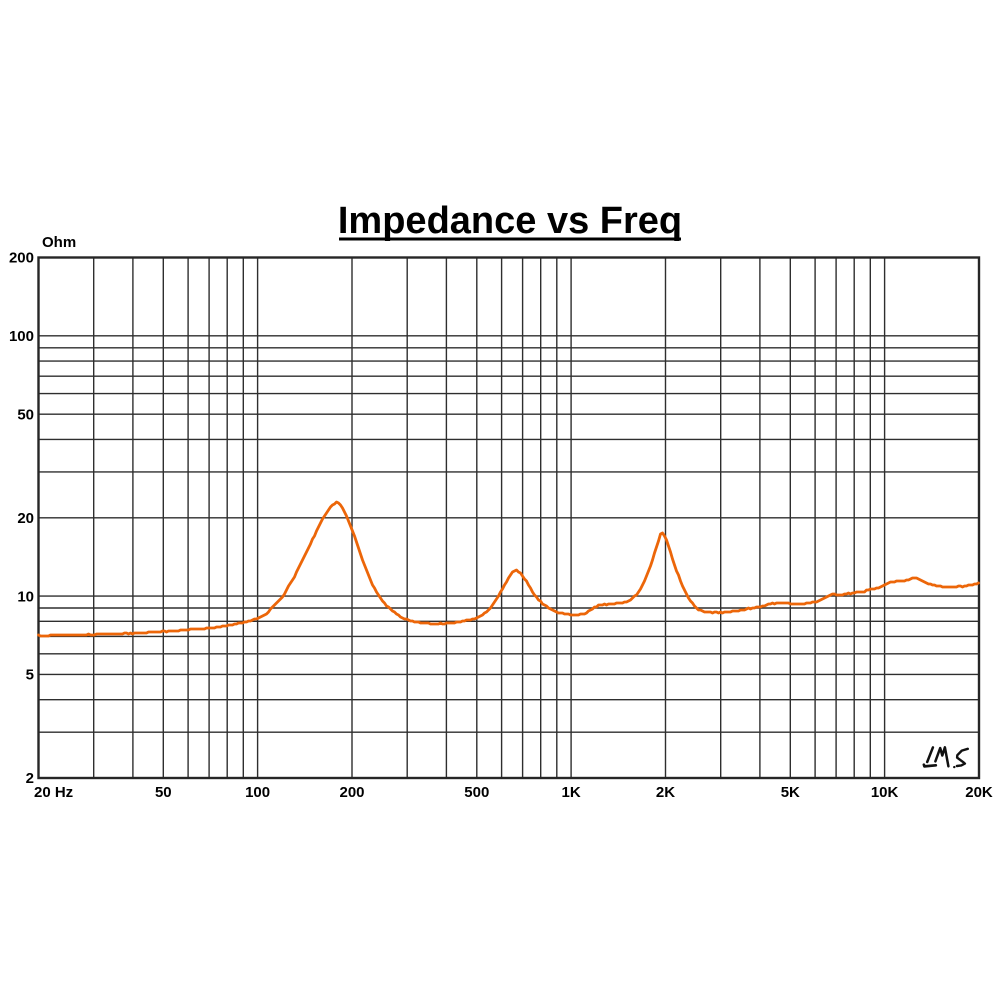 This screenshot has width=1000, height=1000. I want to click on svg-text: Impedance vs Freq, so click(510, 221).